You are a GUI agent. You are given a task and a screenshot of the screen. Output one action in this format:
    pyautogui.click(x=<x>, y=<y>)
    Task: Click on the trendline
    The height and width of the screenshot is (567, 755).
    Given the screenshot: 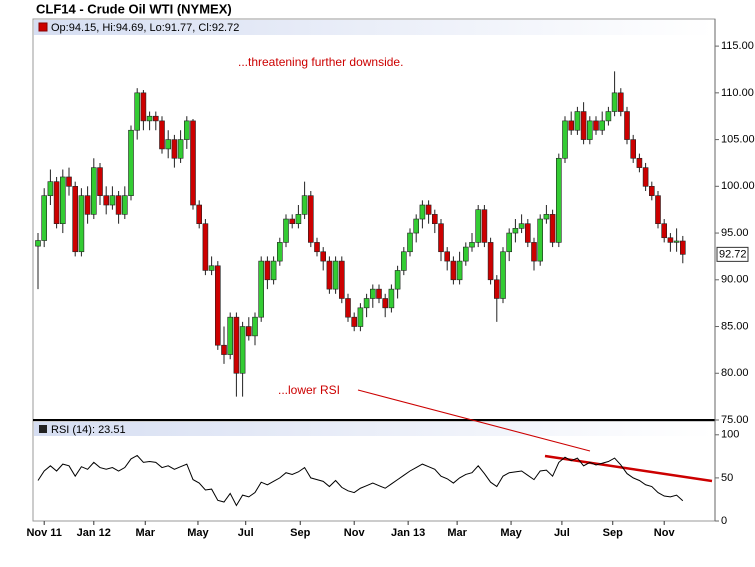 What is the action you would take?
    pyautogui.click(x=474, y=420)
    